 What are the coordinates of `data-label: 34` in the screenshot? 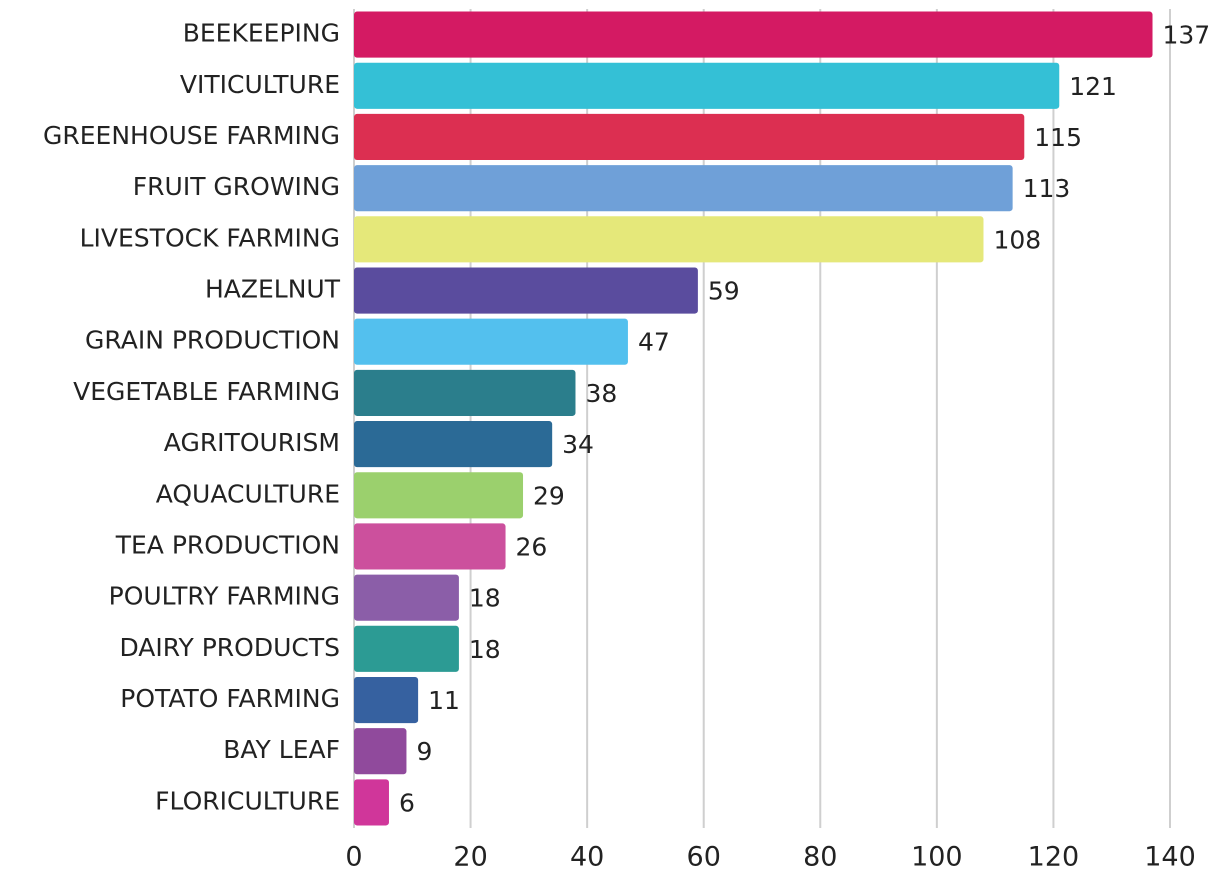 It's located at (578, 444).